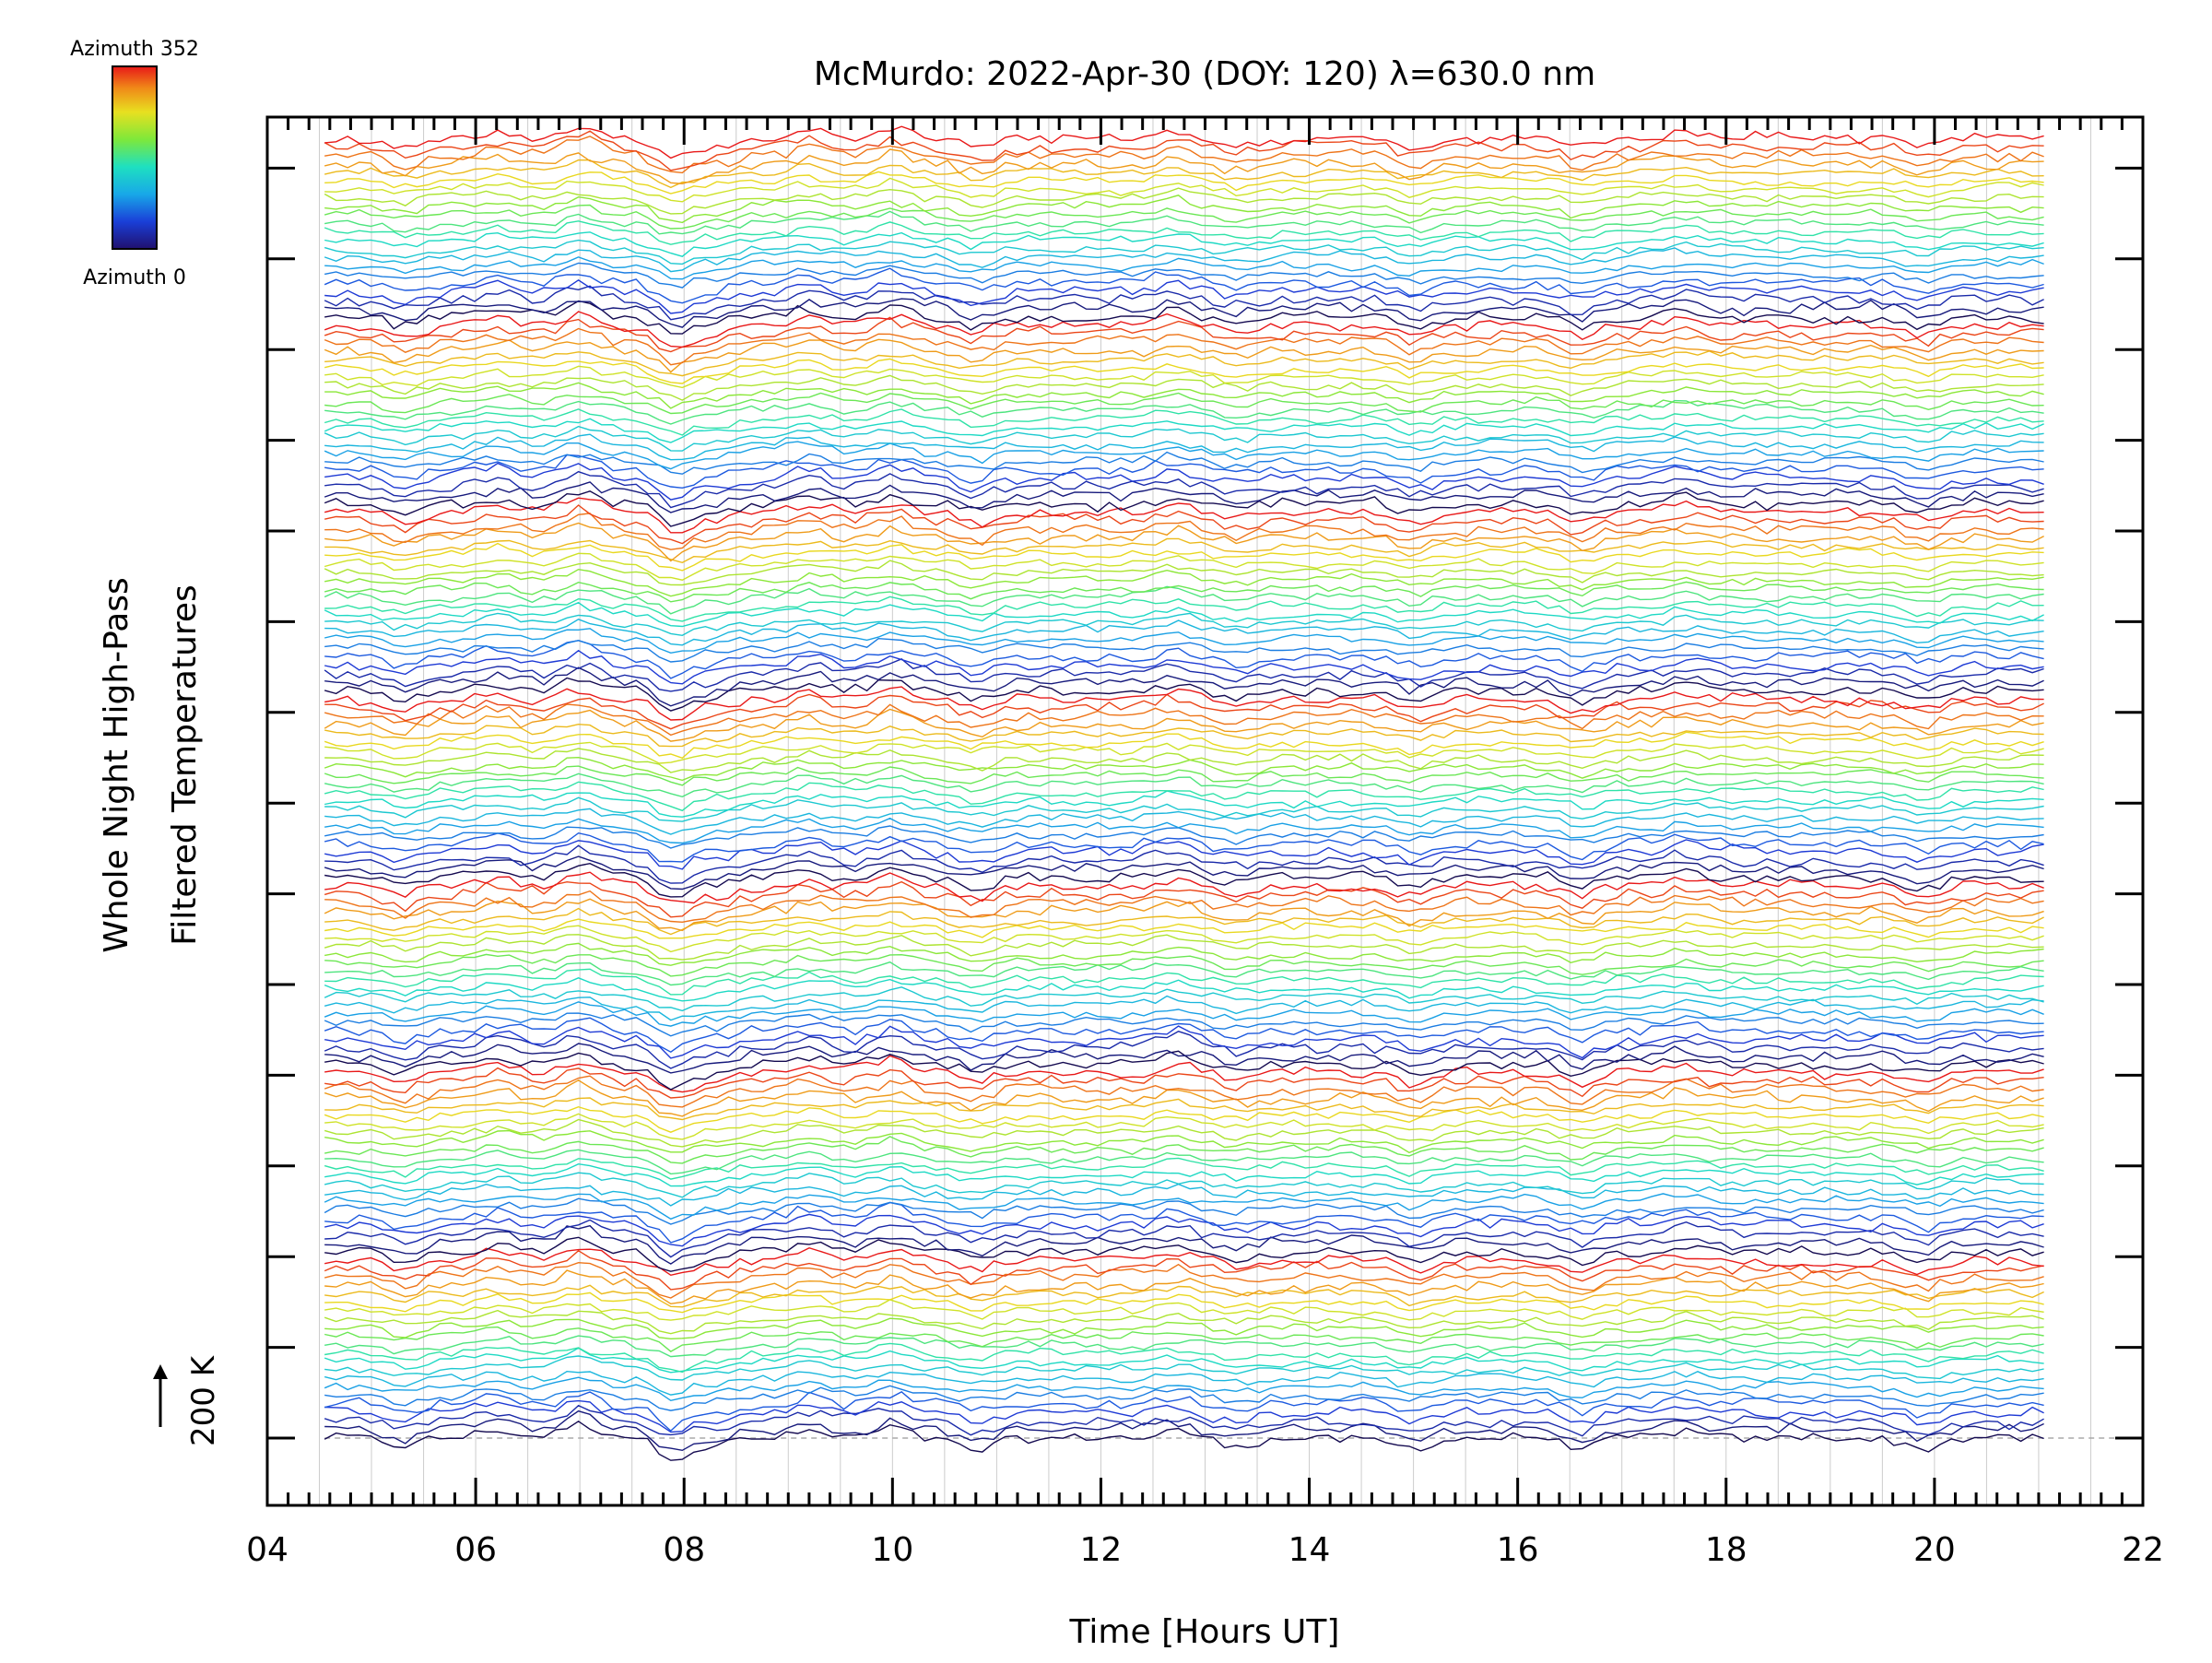 This screenshot has width=2212, height=1663. I want to click on x-axis-label: Time [Hours UT], so click(1204, 1632).